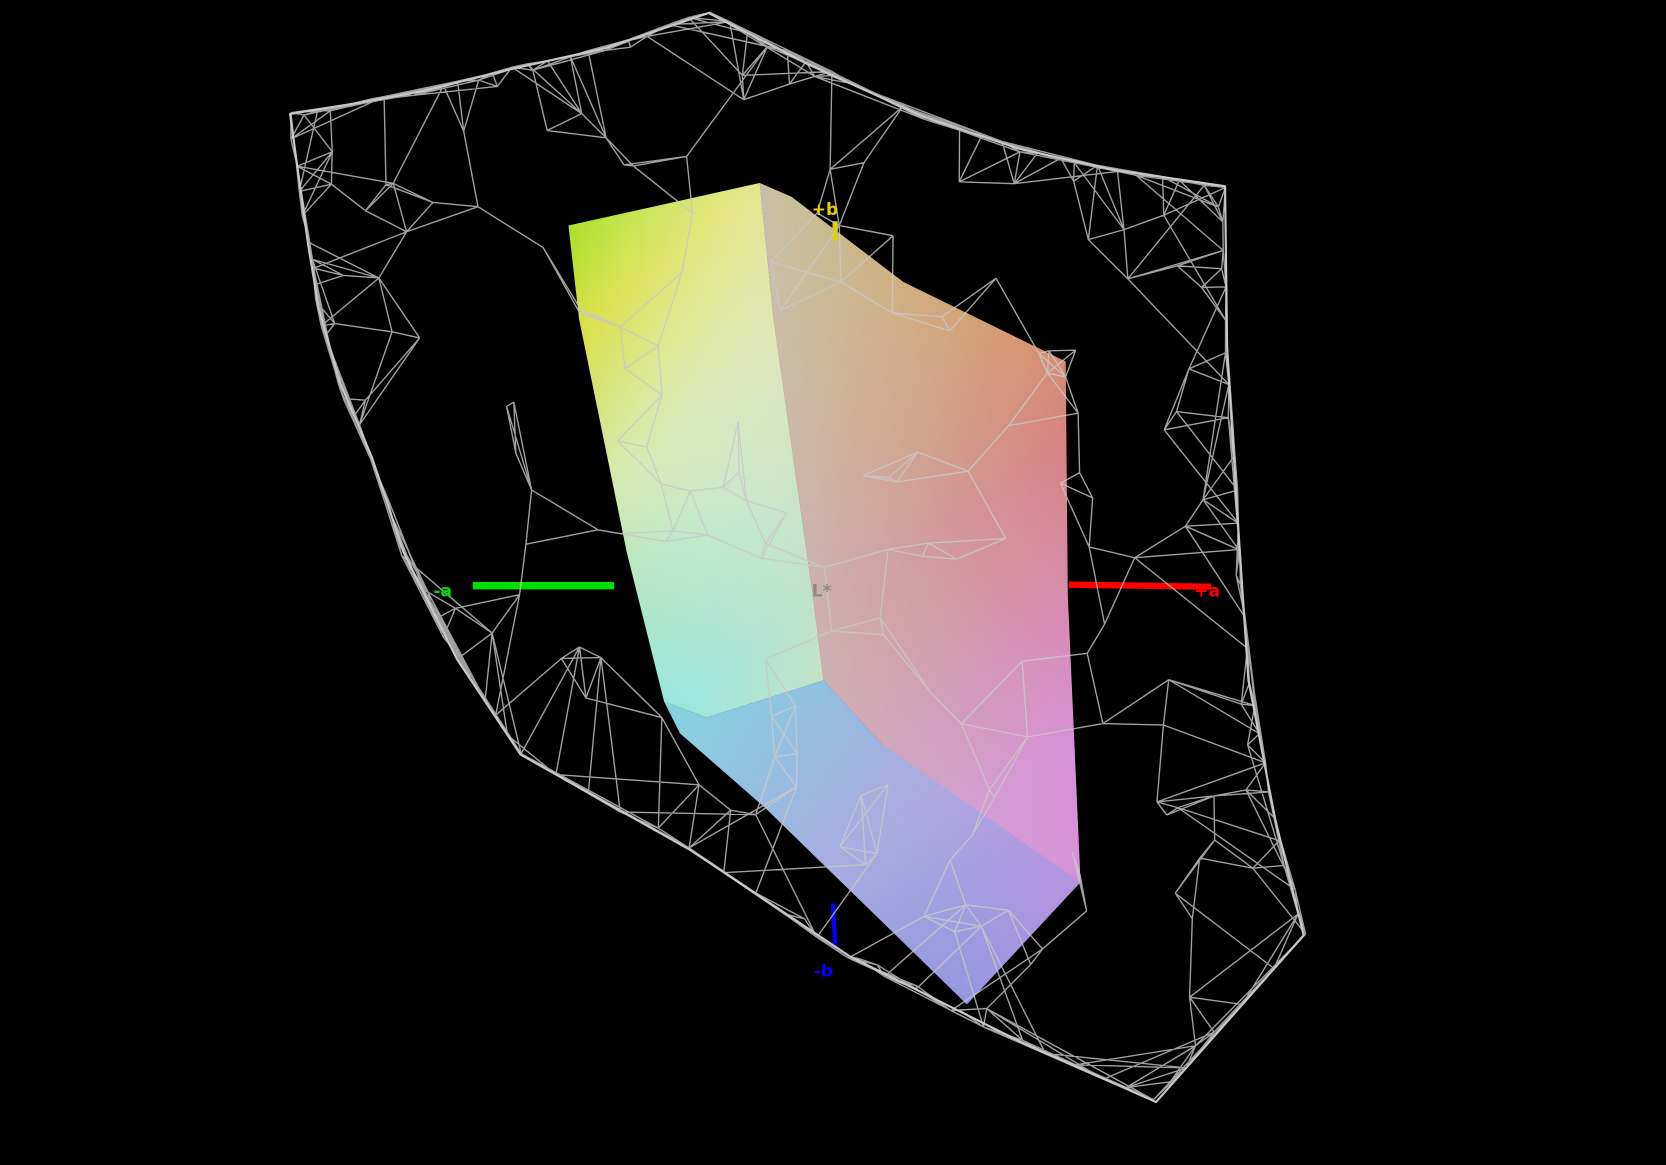 This screenshot has width=1666, height=1165. What do you see at coordinates (920, 533) in the screenshot?
I see `gamut-face-right-shade` at bounding box center [920, 533].